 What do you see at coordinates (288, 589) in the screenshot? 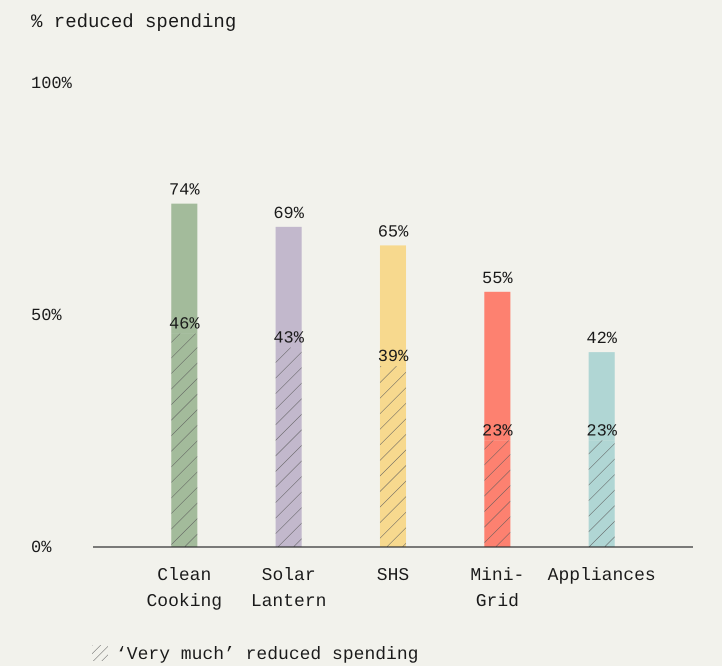
I see `x-tick-label: Solar Lantern` at bounding box center [288, 589].